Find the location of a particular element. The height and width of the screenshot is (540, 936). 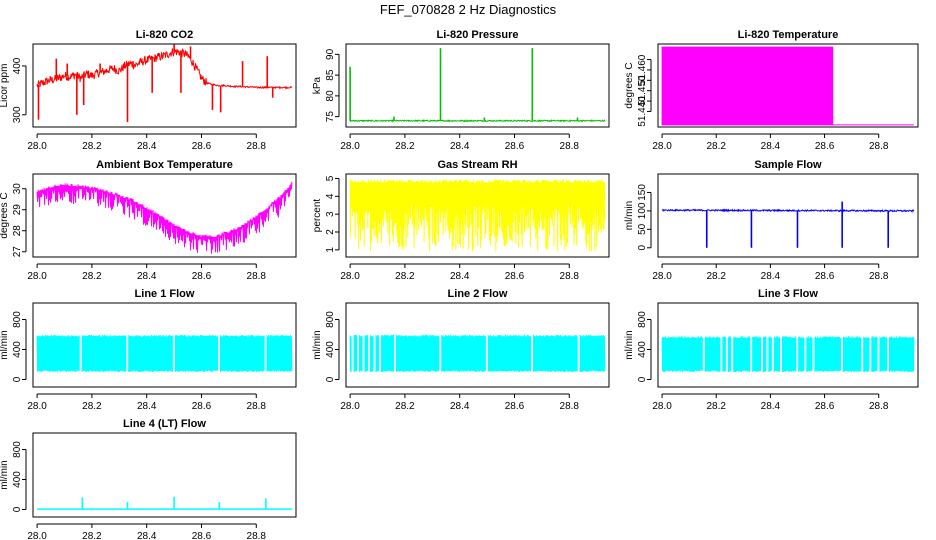

y-tick-label: 28 is located at coordinates (17, 231).